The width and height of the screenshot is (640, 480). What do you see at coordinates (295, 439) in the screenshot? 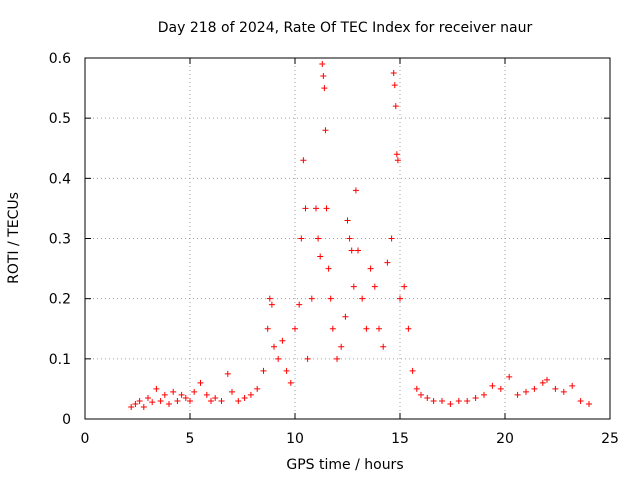
I see `x-tick-label: 10` at bounding box center [295, 439].